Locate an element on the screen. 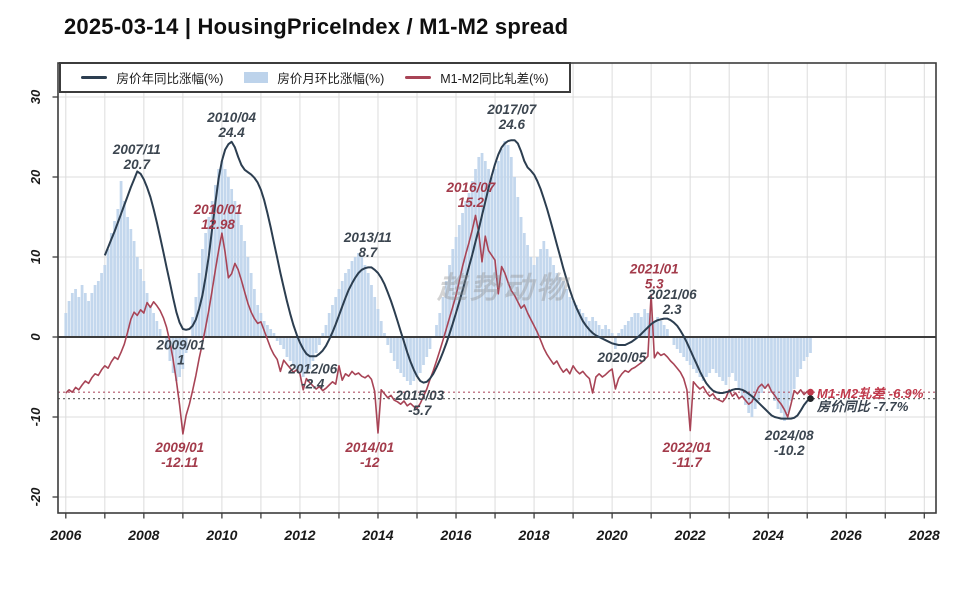  legend-label: M1-M2同比轧差(%) is located at coordinates (494, 79).